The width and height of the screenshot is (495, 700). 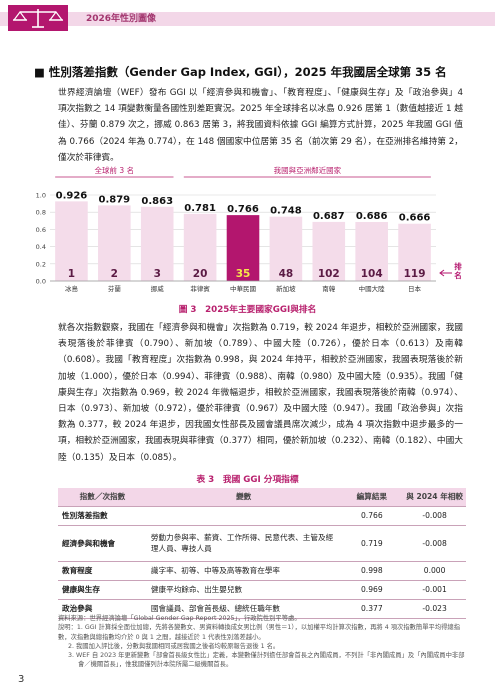 What do you see at coordinates (434, 609) in the screenshot?
I see `row-change: -0.023` at bounding box center [434, 609].